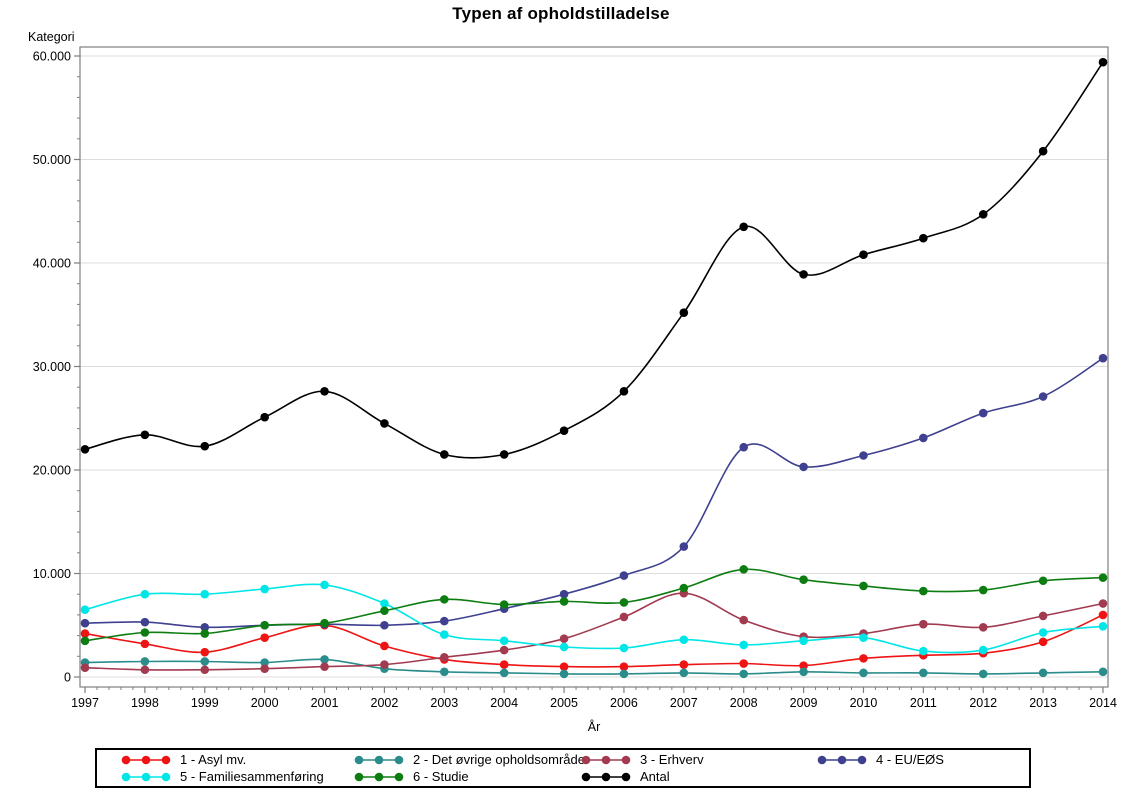 The height and width of the screenshot is (793, 1122). What do you see at coordinates (804, 703) in the screenshot?
I see `x-tick-label: 2009` at bounding box center [804, 703].